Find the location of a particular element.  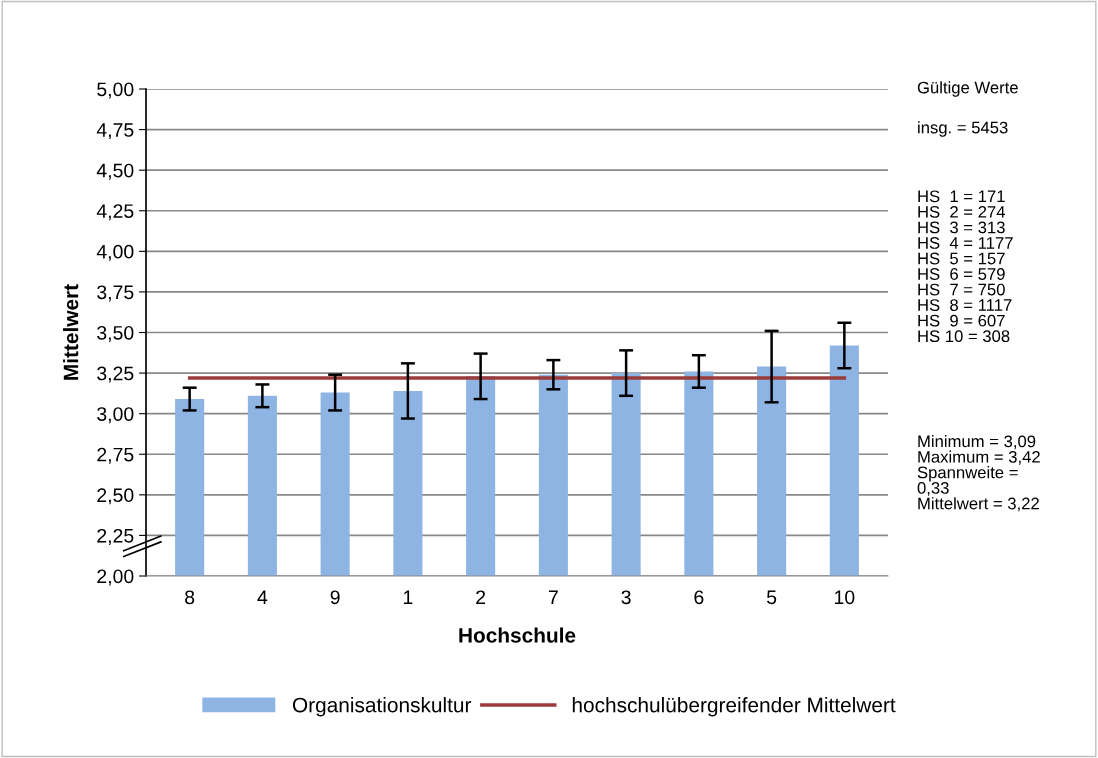

legend-label: Organisationskultur is located at coordinates (382, 707).